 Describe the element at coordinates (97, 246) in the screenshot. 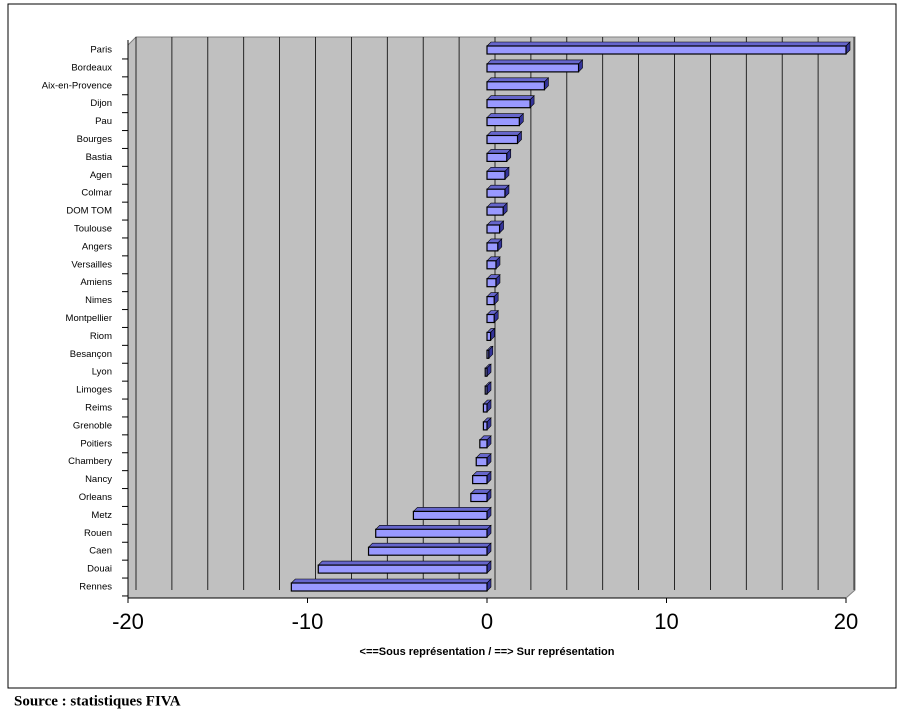

I see `y-tick-label: Angers` at that location.